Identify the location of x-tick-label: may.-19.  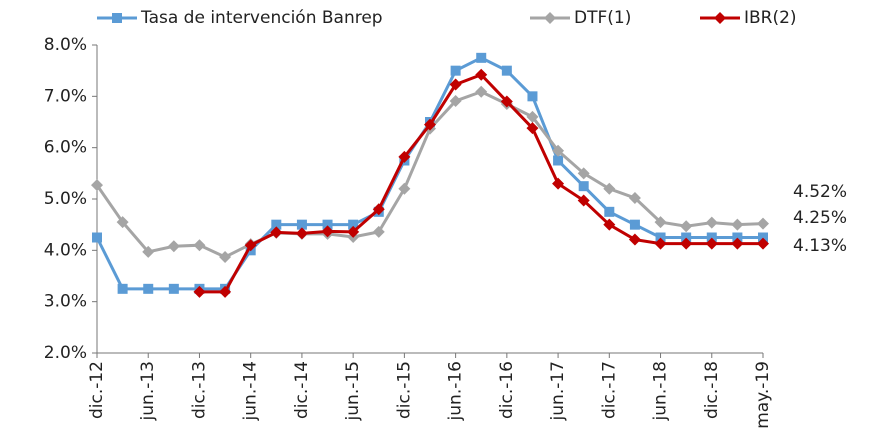
(763, 395).